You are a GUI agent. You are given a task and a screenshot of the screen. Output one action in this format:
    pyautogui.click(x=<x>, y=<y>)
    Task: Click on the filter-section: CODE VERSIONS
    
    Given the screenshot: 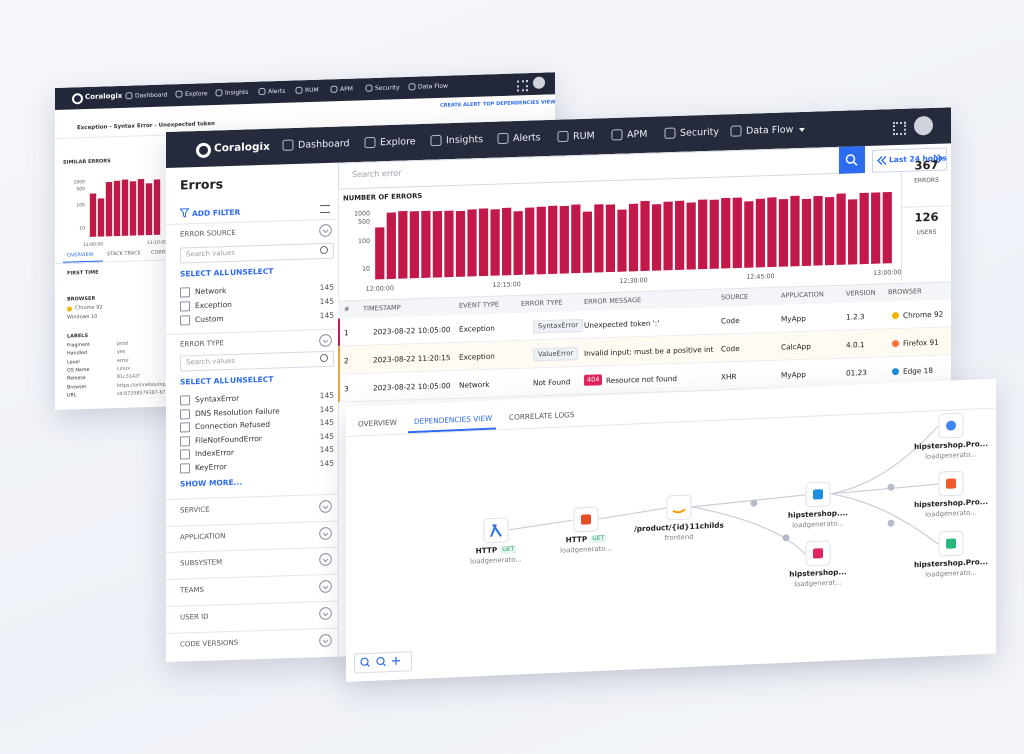 What is the action you would take?
    pyautogui.click(x=209, y=643)
    